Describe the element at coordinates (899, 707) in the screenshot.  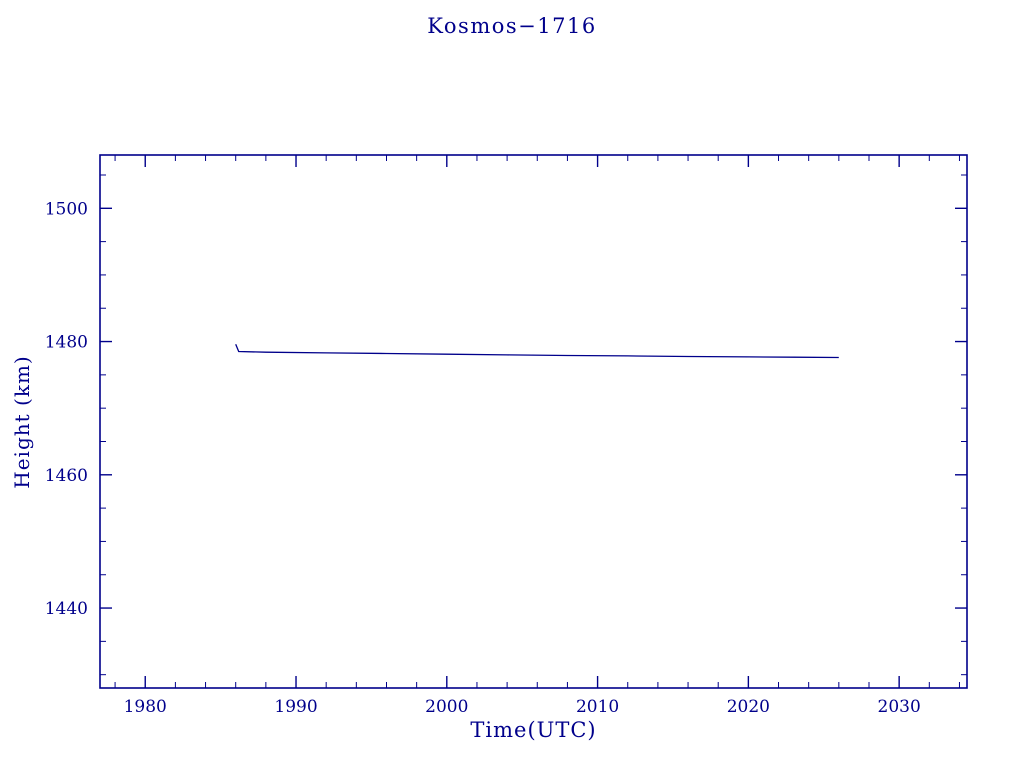
I see `x-tick-label: 2030` at that location.